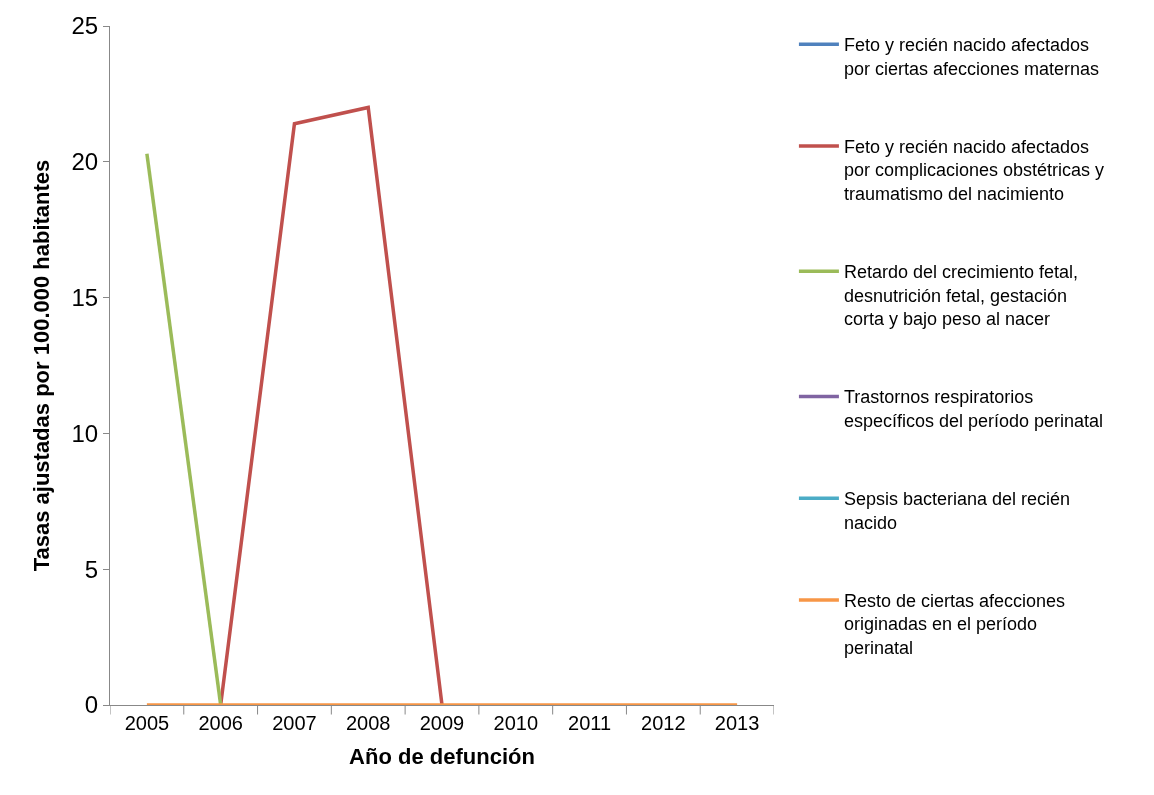  I want to click on x-tick-label: 2011, so click(590, 723).